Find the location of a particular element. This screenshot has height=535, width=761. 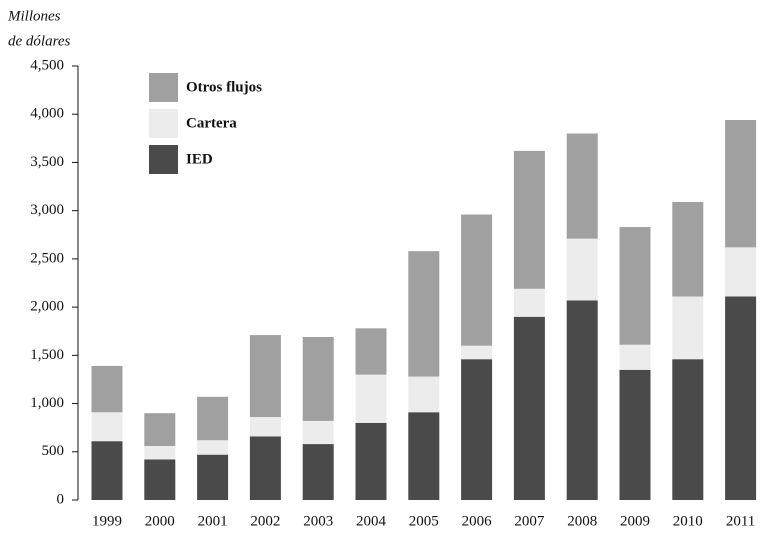

x-tick-label: 2001 is located at coordinates (213, 521).